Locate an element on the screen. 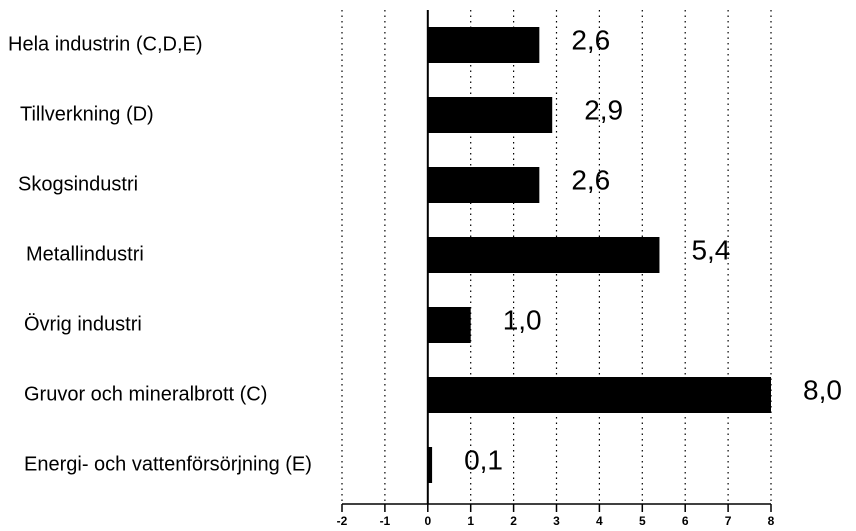  x-tick-label: 6 is located at coordinates (685, 521).